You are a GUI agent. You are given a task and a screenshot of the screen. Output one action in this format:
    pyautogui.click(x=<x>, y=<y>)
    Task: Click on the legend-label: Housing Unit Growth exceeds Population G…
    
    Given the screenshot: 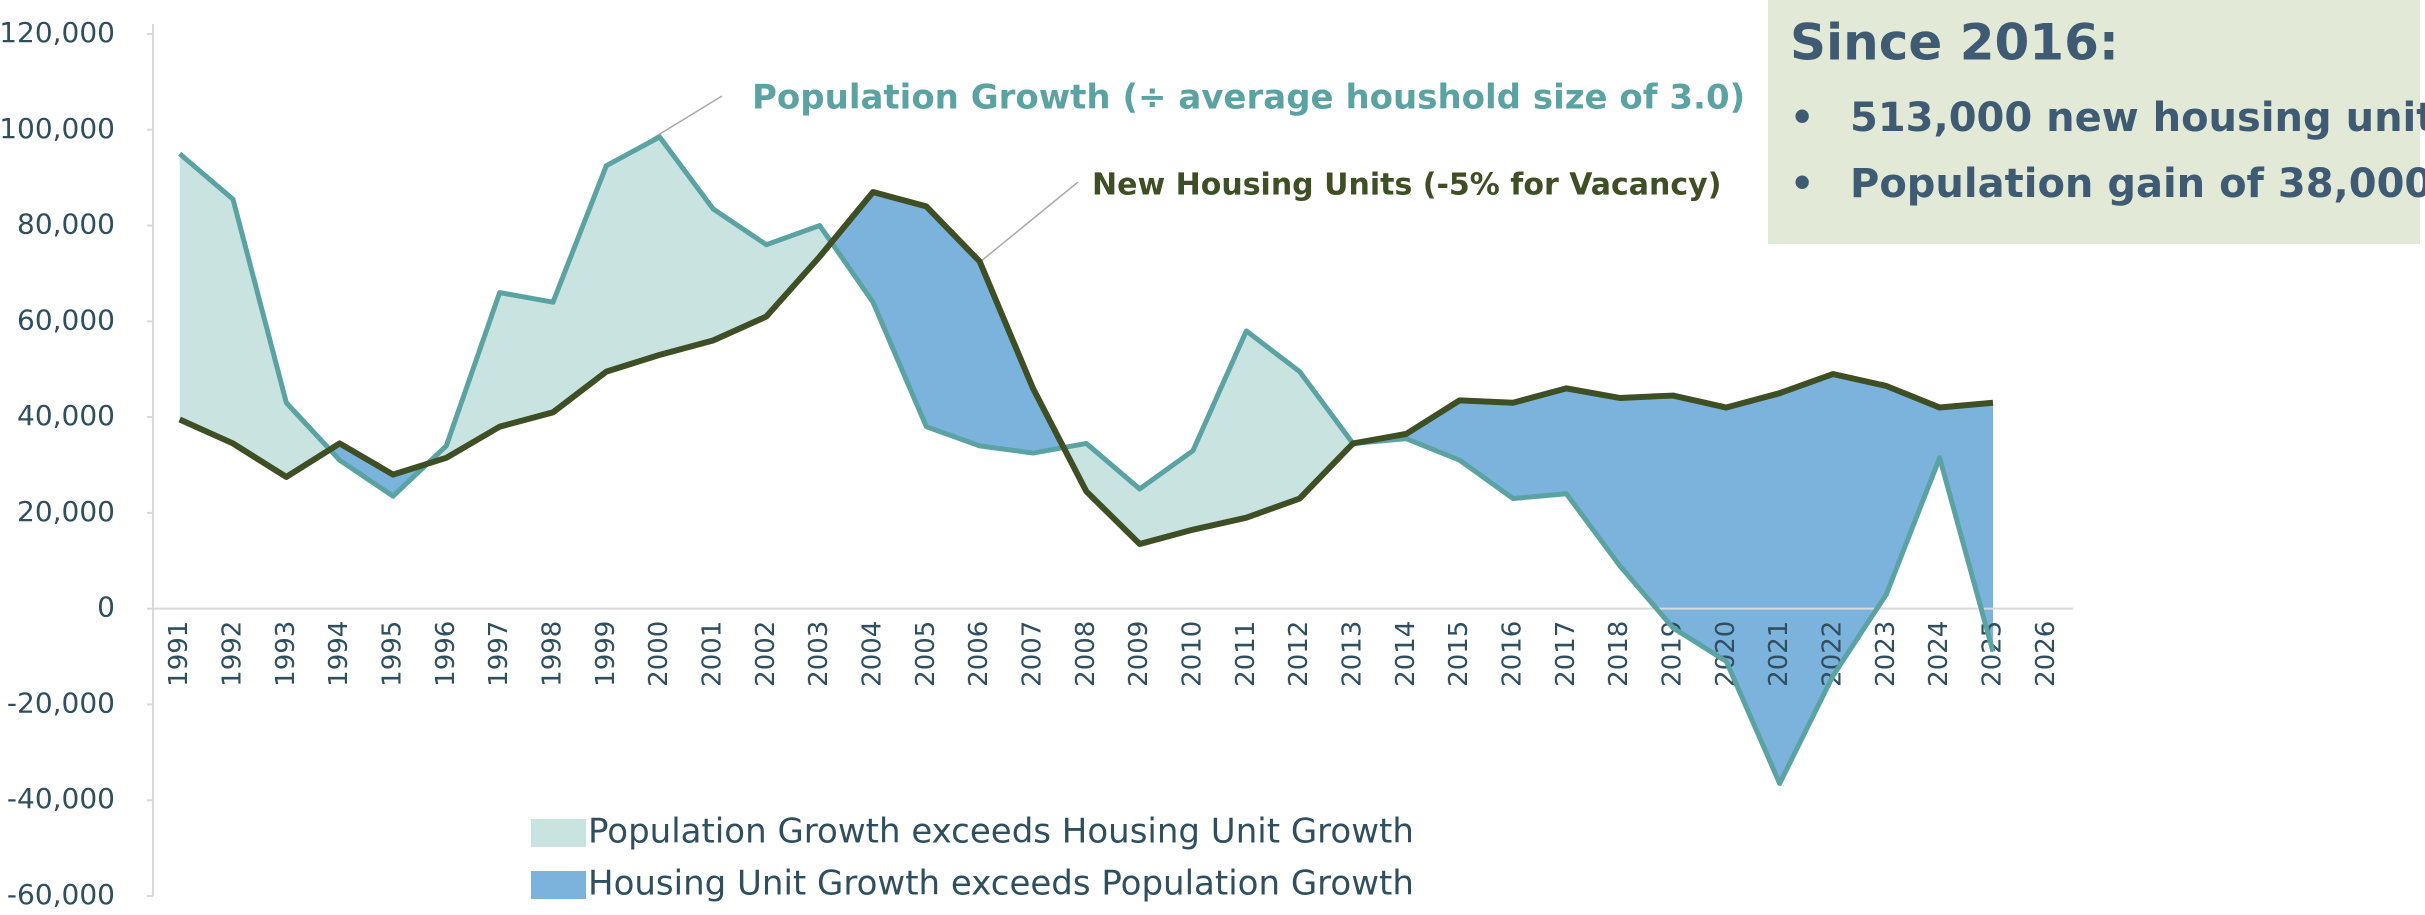 What is the action you would take?
    pyautogui.click(x=1001, y=884)
    